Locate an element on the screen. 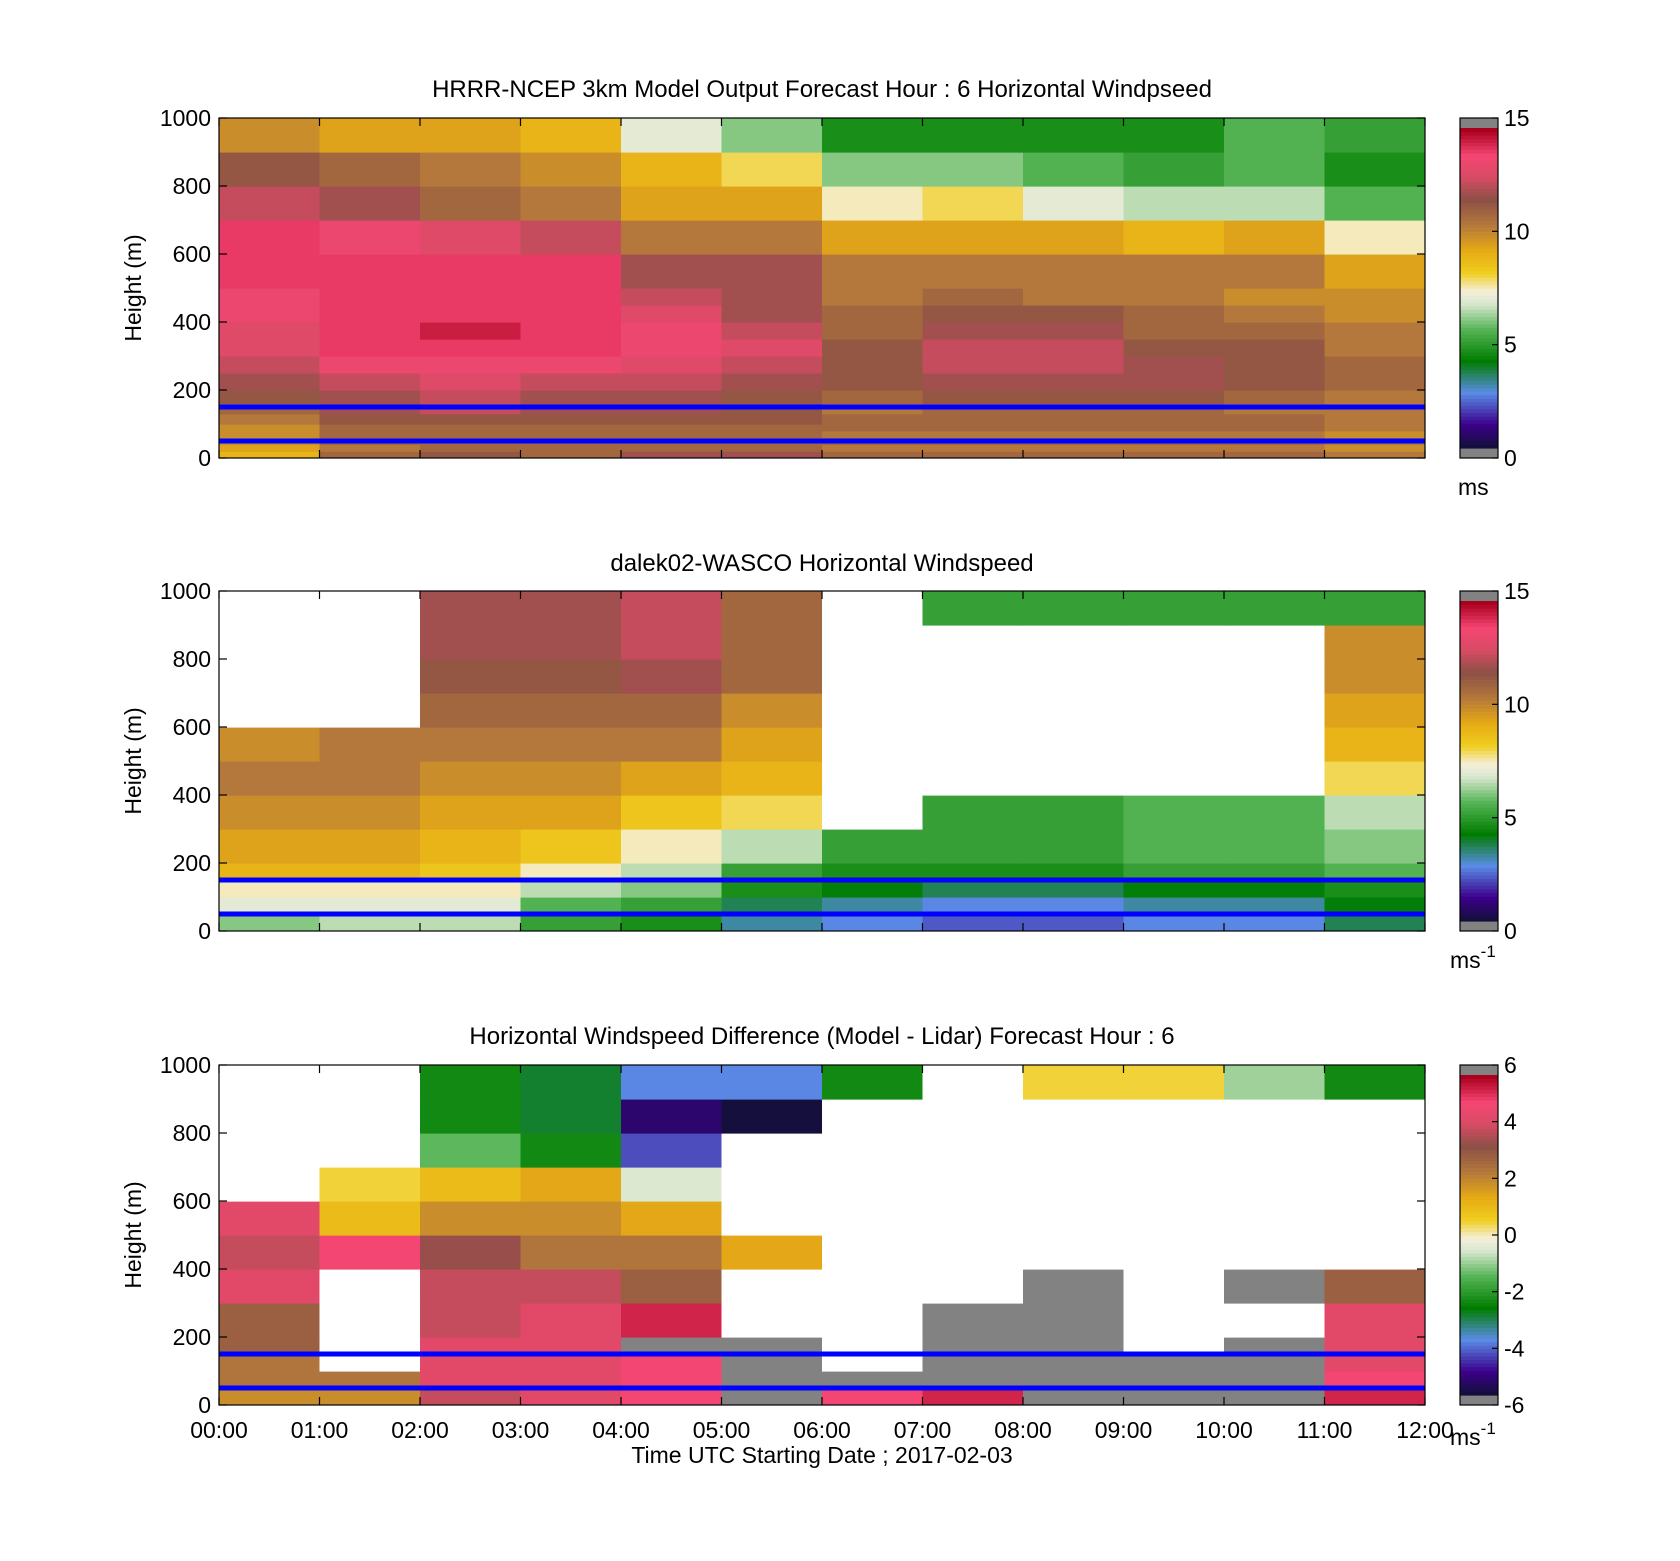  x-tick-label: 00:00 is located at coordinates (219, 1430).